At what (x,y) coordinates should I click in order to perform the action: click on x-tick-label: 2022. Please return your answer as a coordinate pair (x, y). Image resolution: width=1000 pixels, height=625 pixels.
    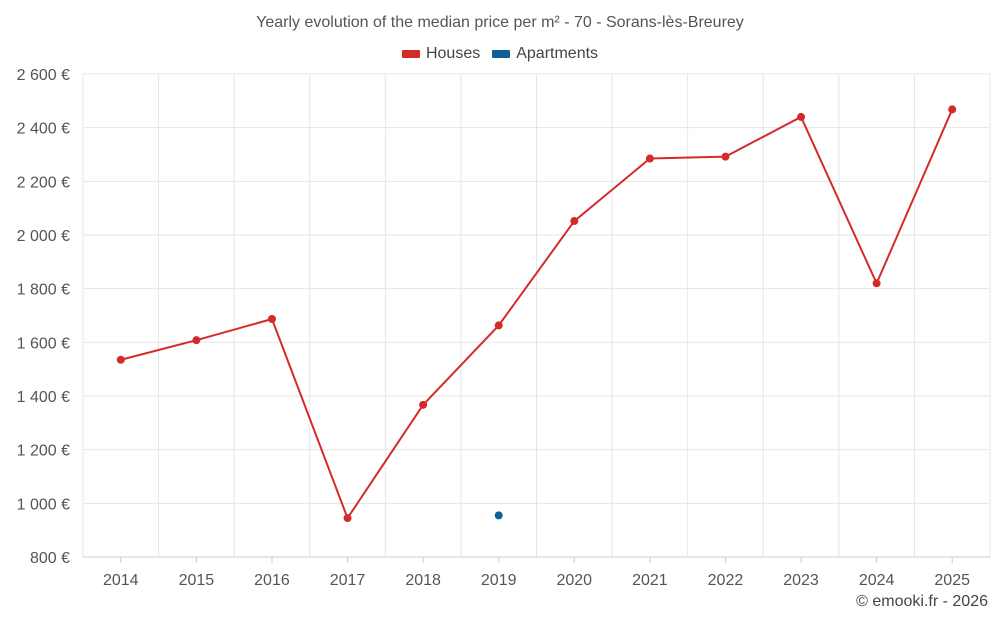
    Looking at the image, I should click on (726, 580).